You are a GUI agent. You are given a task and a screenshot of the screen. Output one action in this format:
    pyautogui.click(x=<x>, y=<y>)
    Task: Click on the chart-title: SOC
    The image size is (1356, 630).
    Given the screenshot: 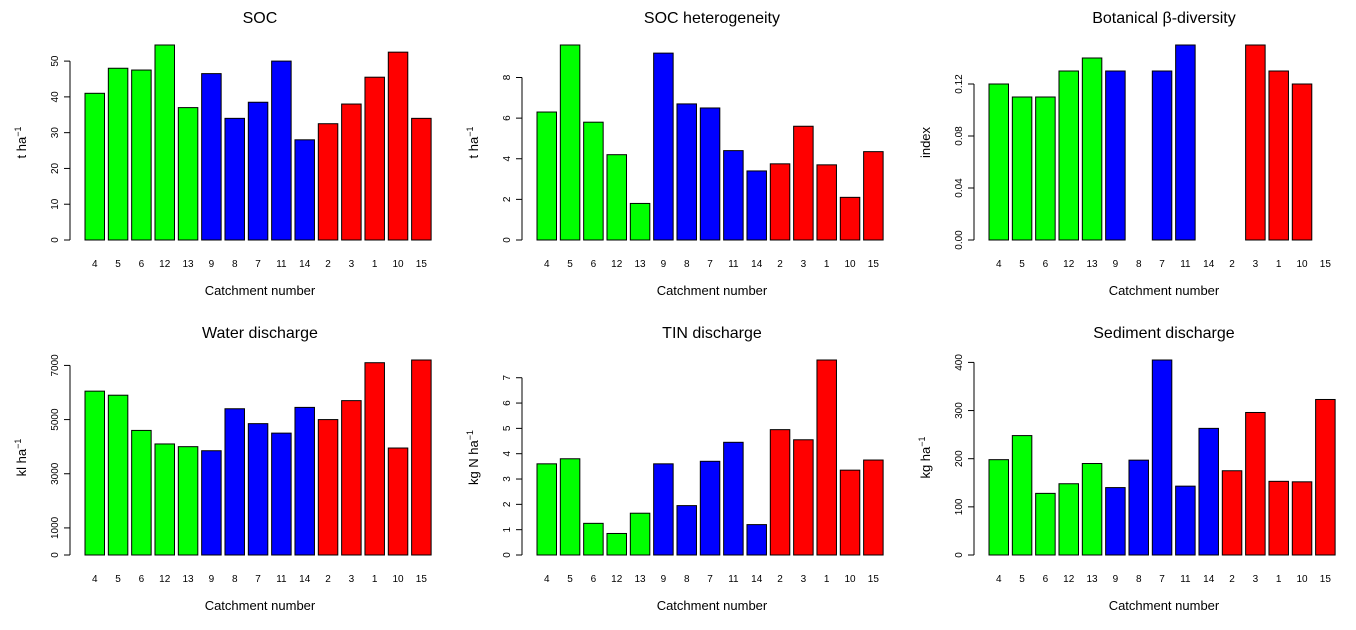 What is the action you would take?
    pyautogui.click(x=260, y=18)
    